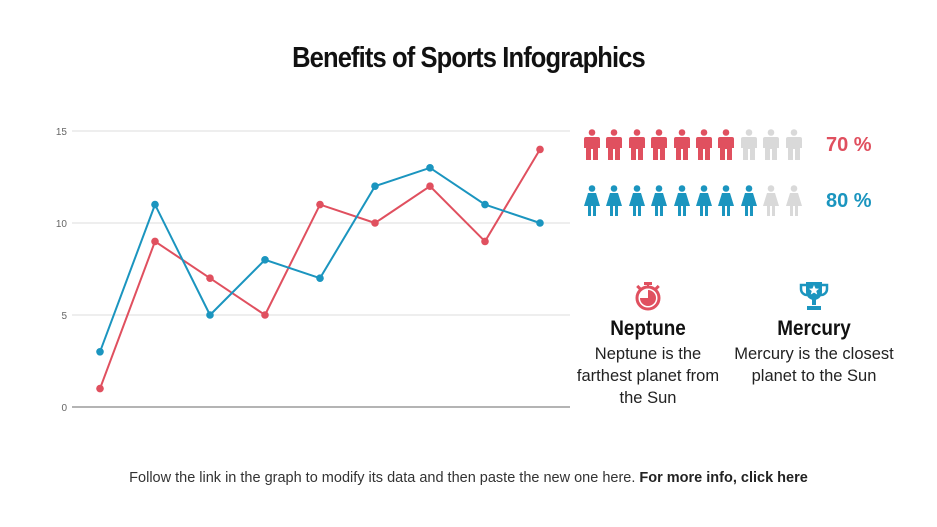 The height and width of the screenshot is (527, 937). I want to click on trophy-icon, so click(814, 296).